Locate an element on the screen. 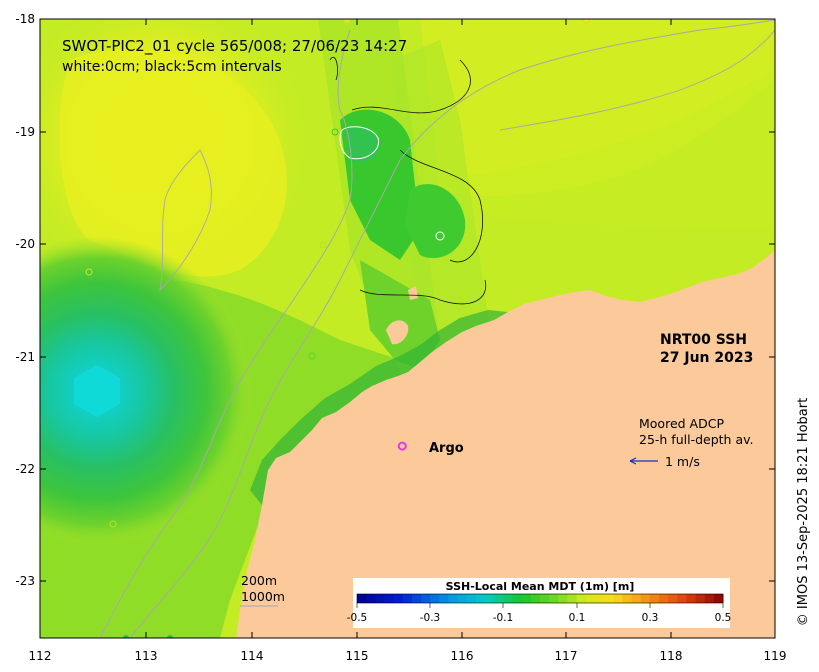  x-tick-label: 115 is located at coordinates (357, 656).